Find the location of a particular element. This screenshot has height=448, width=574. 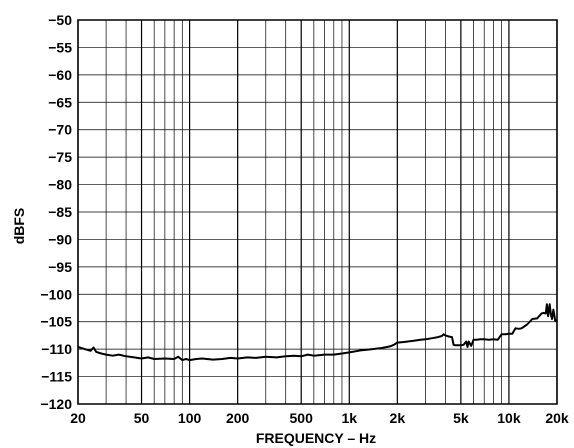

y-tick-label: −110 is located at coordinates (56, 349).